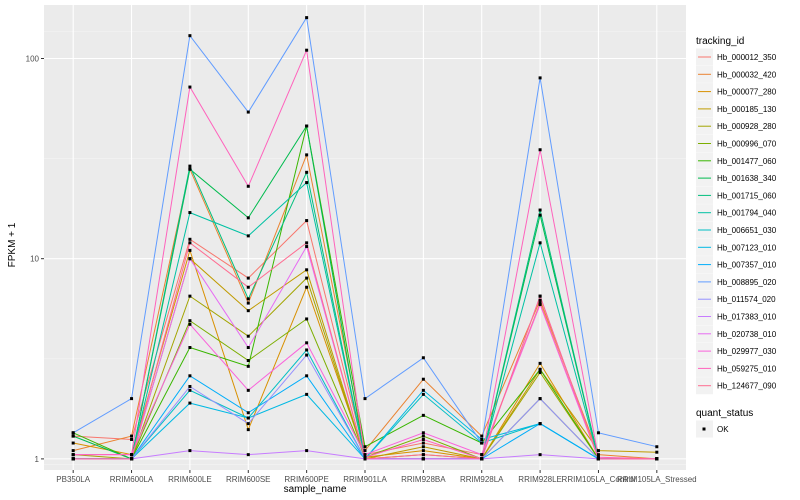  I want to click on legend-quant-status: quant_status OK, so click(724, 423).